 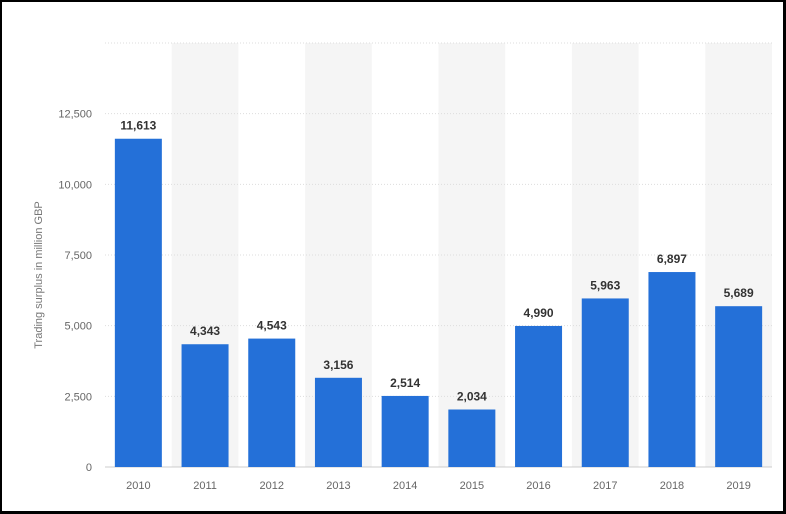 I want to click on x-tick-label: 2011, so click(x=205, y=486).